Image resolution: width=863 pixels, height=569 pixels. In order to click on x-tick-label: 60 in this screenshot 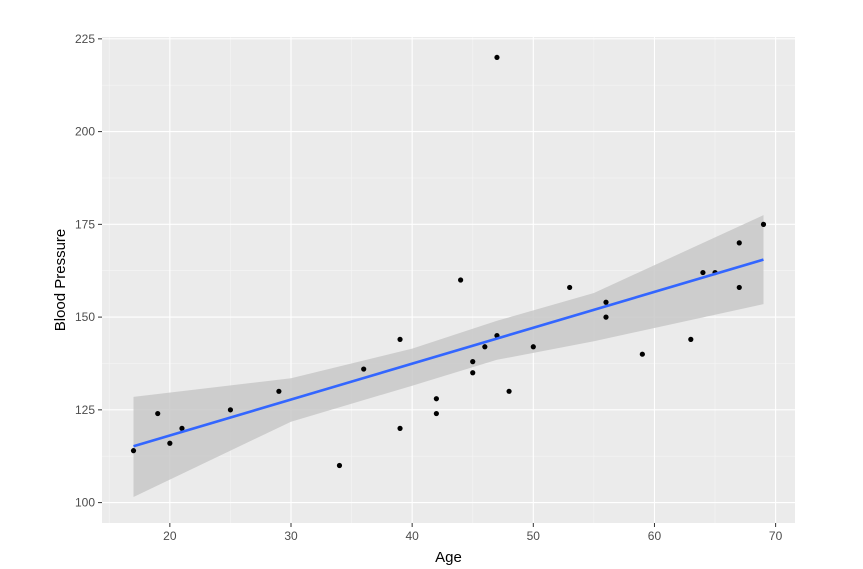, I will do `click(655, 536)`.